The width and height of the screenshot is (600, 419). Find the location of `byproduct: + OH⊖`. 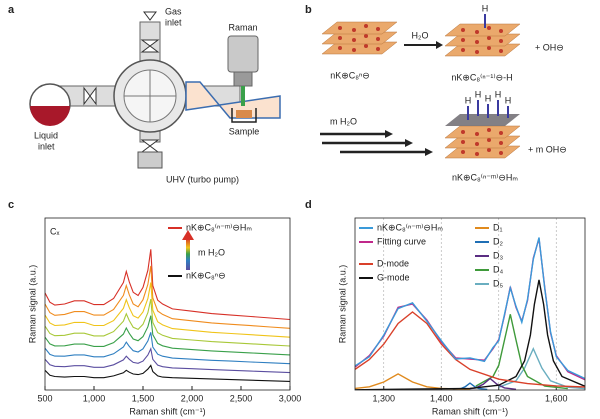

byproduct: + OH⊖ is located at coordinates (549, 47).